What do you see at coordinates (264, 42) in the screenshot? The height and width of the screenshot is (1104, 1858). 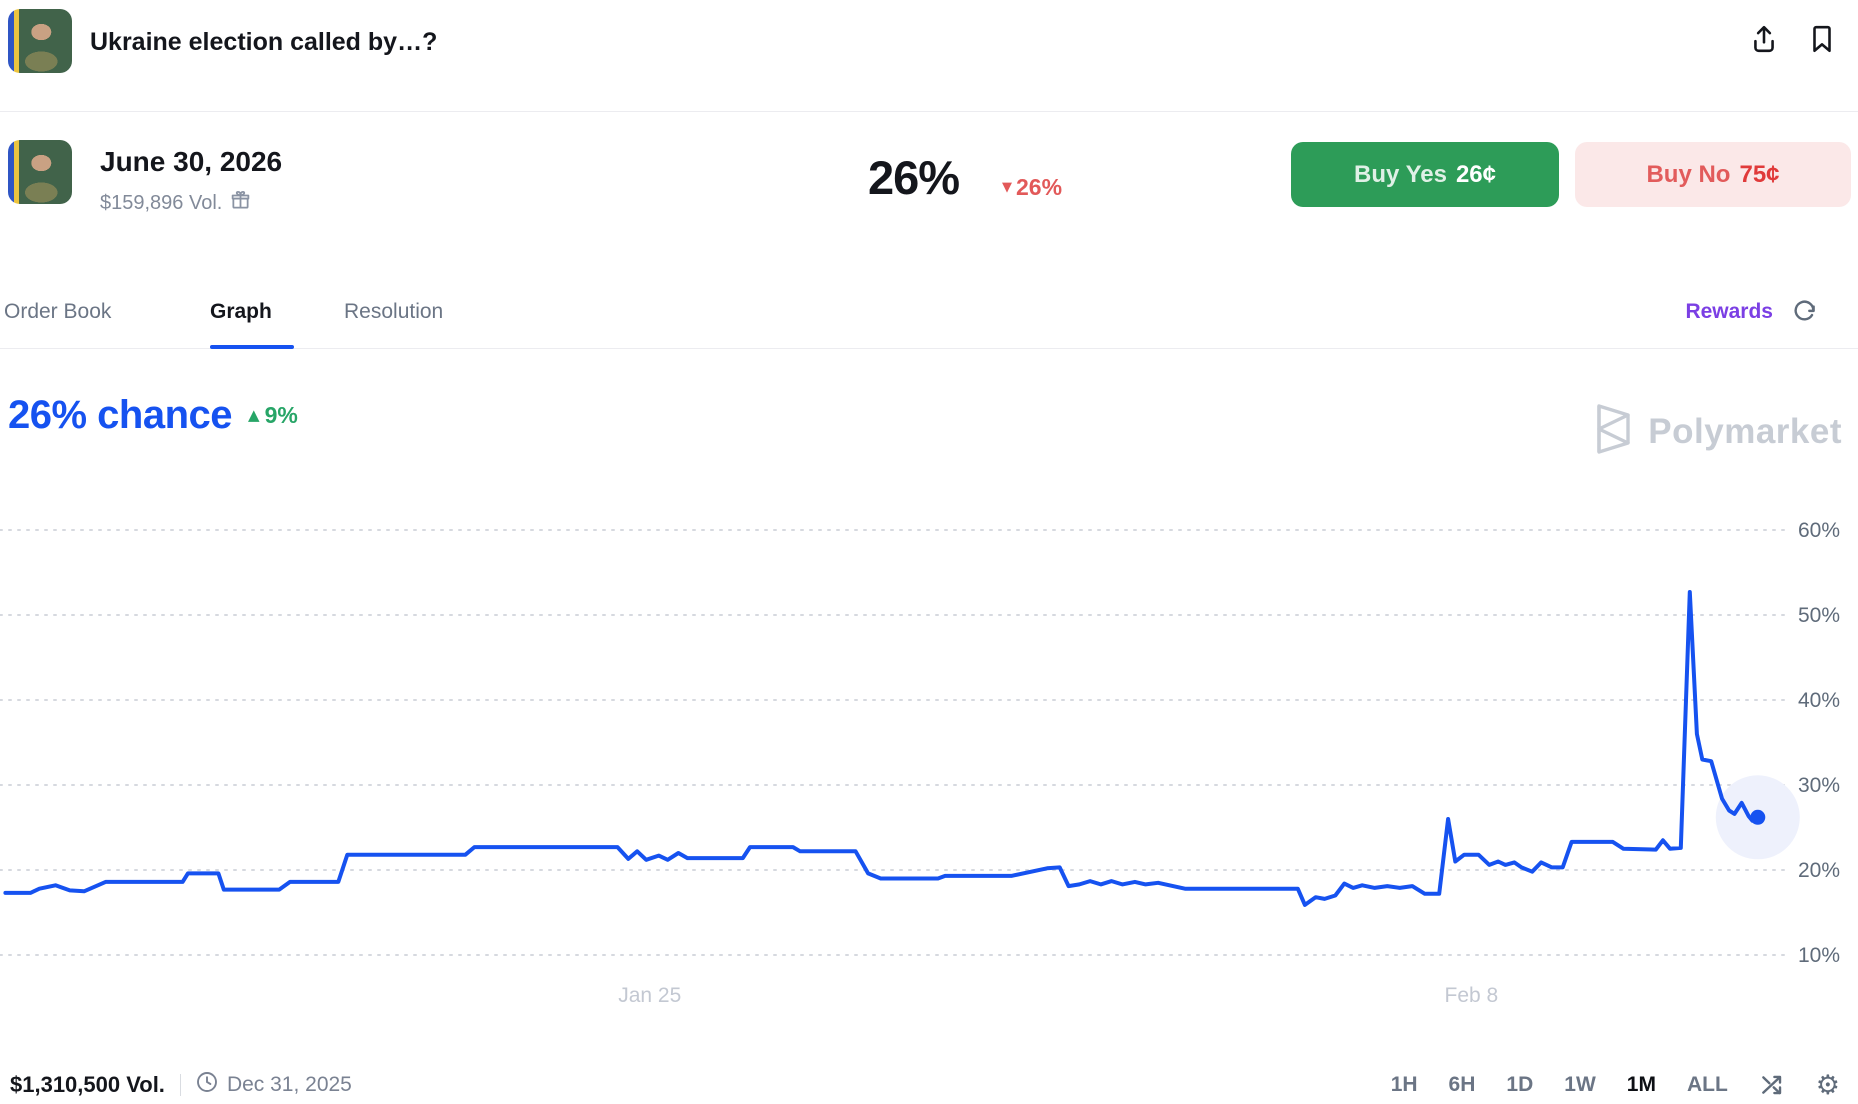 I see `page-title: Ukraine election called by…?` at bounding box center [264, 42].